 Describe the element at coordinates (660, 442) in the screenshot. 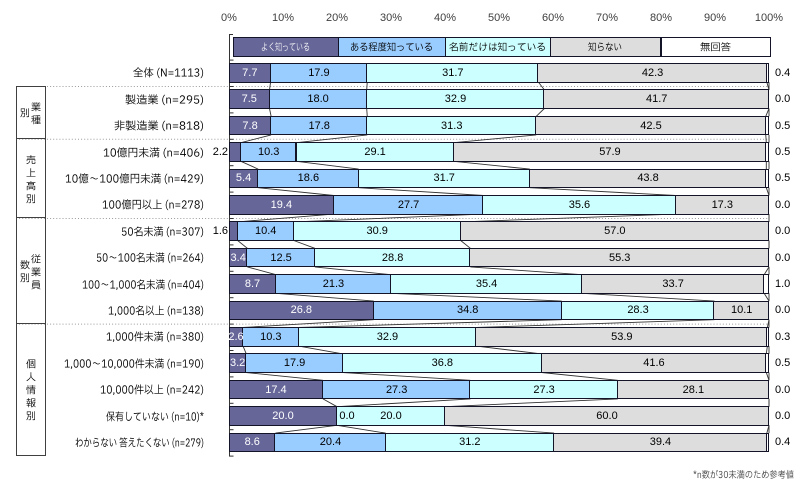

I see `bar-value-label: 39.4` at that location.